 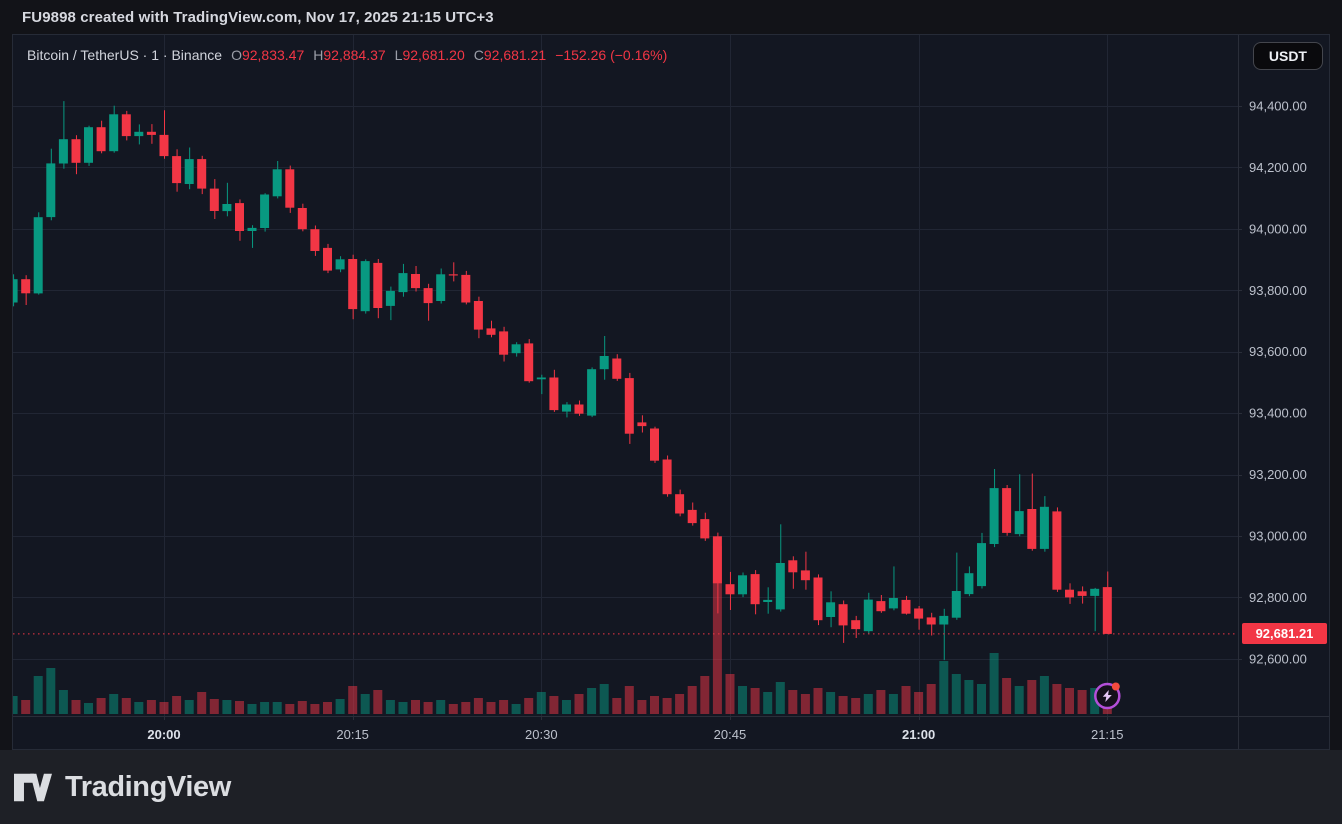 What do you see at coordinates (1278, 106) in the screenshot?
I see `svg-text: 94,400.00` at bounding box center [1278, 106].